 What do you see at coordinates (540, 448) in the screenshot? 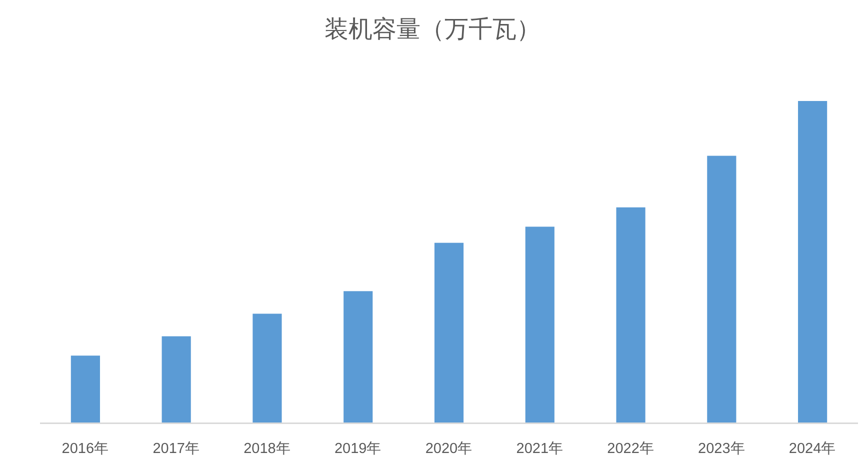
I see `x-tick-label: 2021年` at bounding box center [540, 448].